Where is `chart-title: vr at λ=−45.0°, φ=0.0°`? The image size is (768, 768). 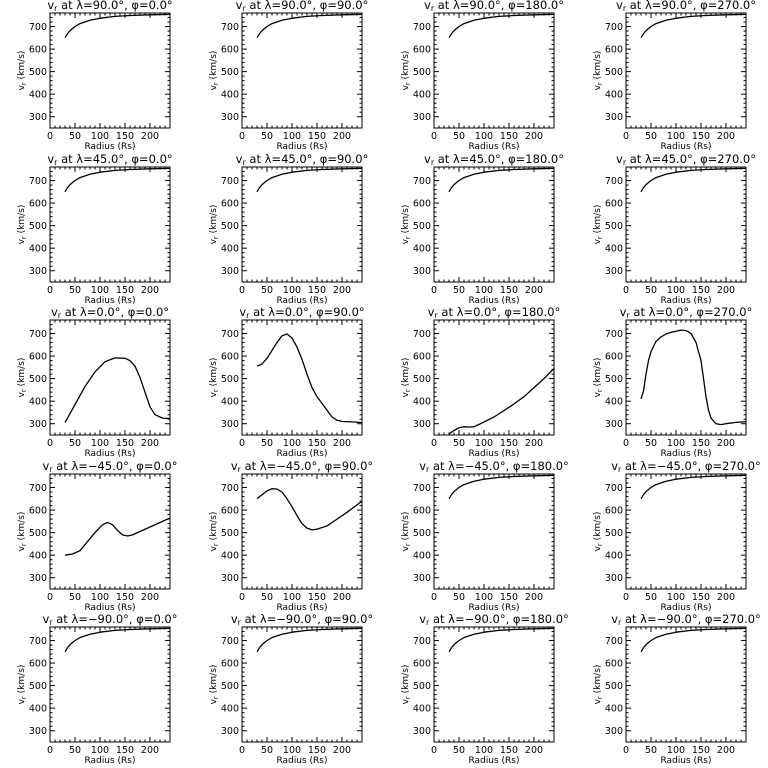
chart-title: vr at λ=−45.0°, φ=0.0° is located at coordinates (110, 466).